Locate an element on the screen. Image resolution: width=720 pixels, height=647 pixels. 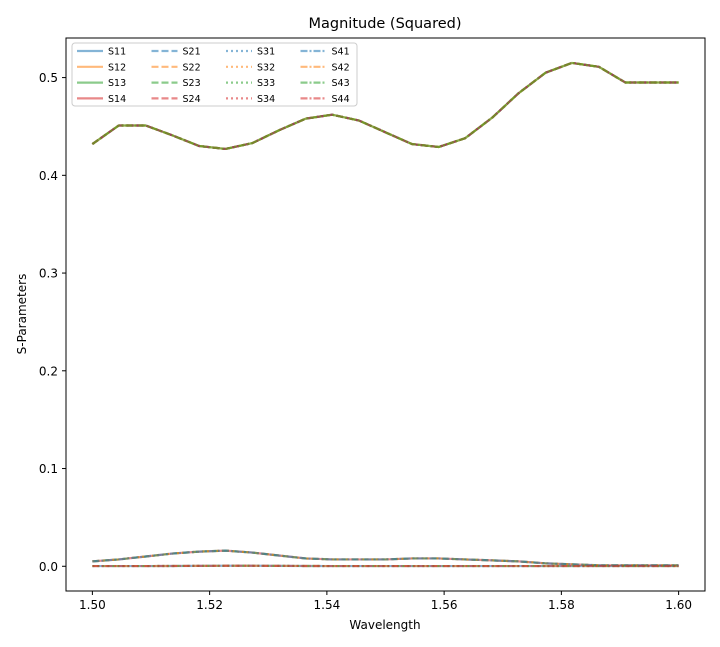
x-axis-label: Wavelength is located at coordinates (384, 625).